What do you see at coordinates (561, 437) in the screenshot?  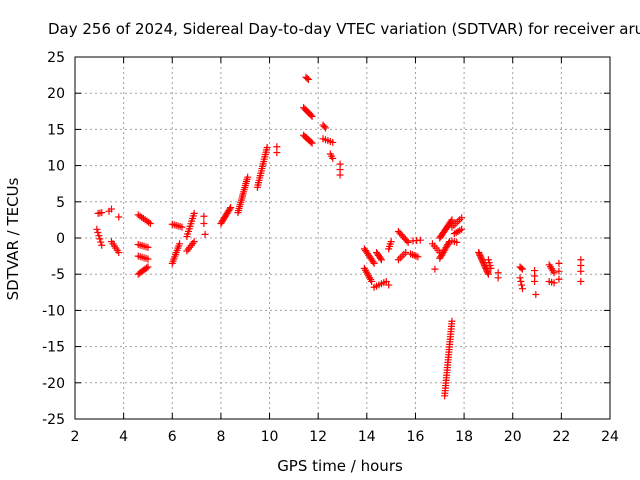 I see `x-tick-label: 22` at bounding box center [561, 437].